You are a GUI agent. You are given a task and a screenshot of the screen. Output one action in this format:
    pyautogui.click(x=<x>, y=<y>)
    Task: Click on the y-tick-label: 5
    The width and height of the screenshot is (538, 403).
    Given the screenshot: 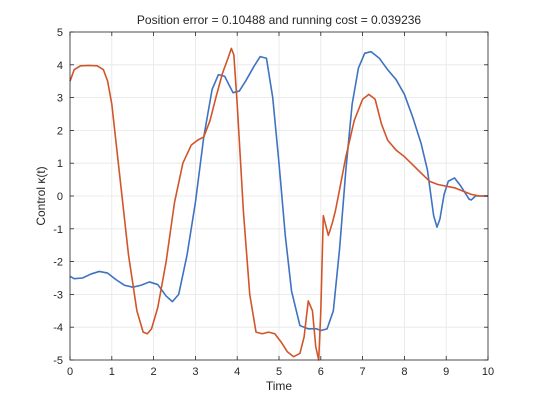 What is the action you would take?
    pyautogui.click(x=60, y=33)
    